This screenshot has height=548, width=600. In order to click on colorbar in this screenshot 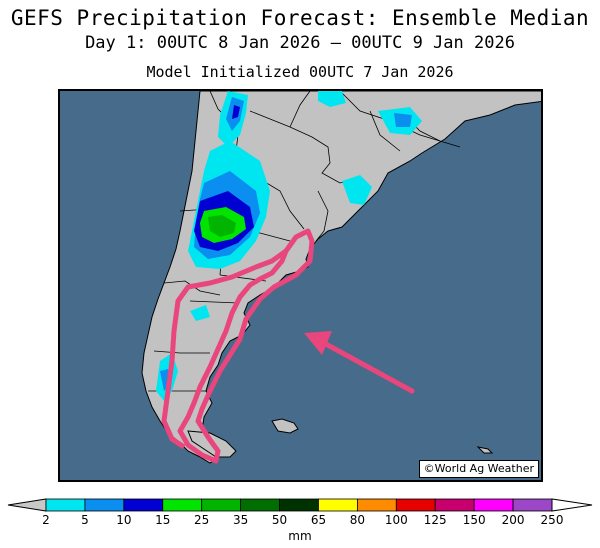, I will do `click(300, 505)`.